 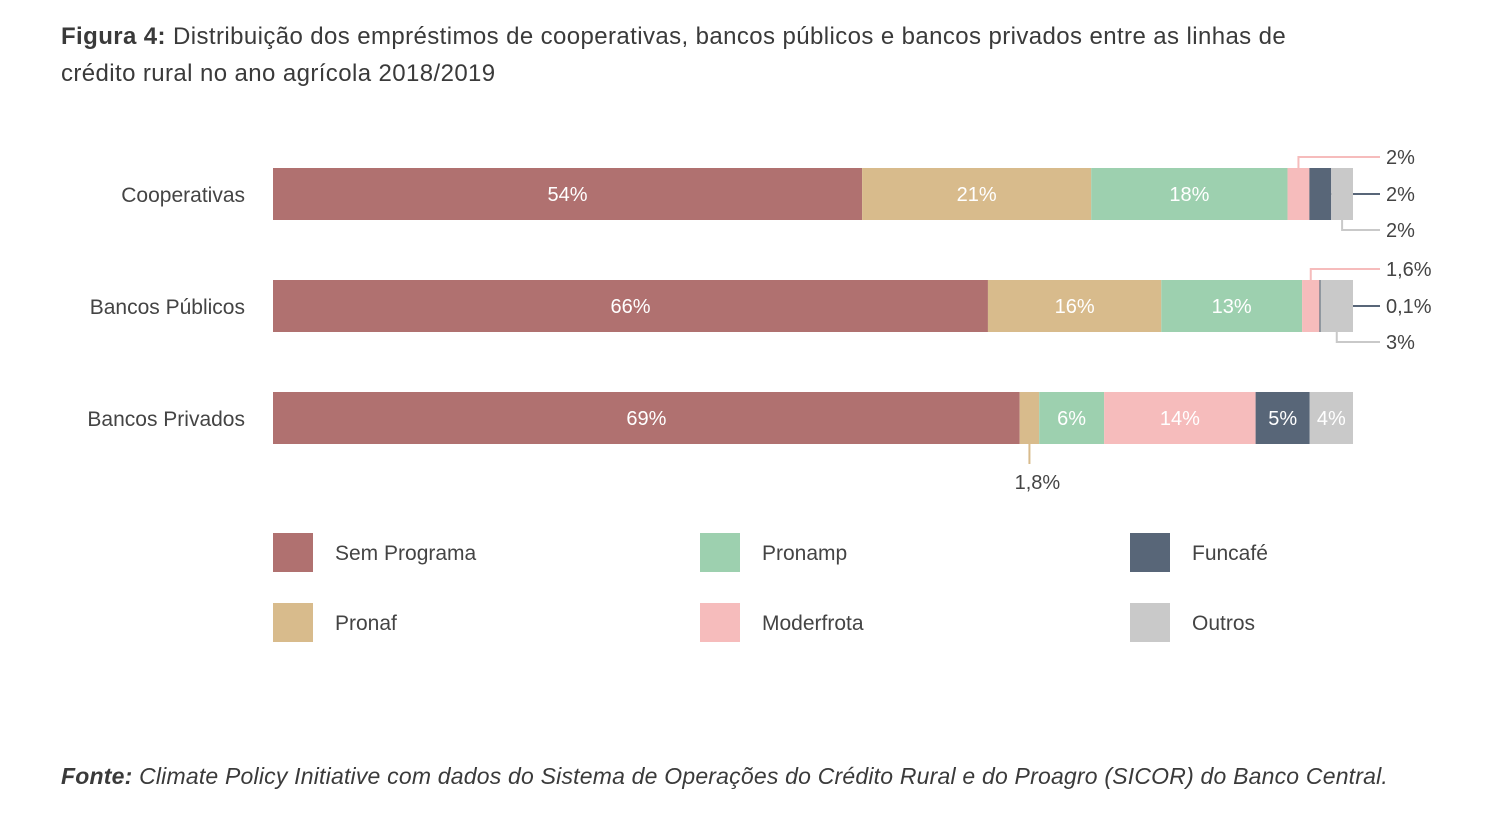 I want to click on bar-segment-bancos-publicos-sem-programa, so click(x=630, y=306).